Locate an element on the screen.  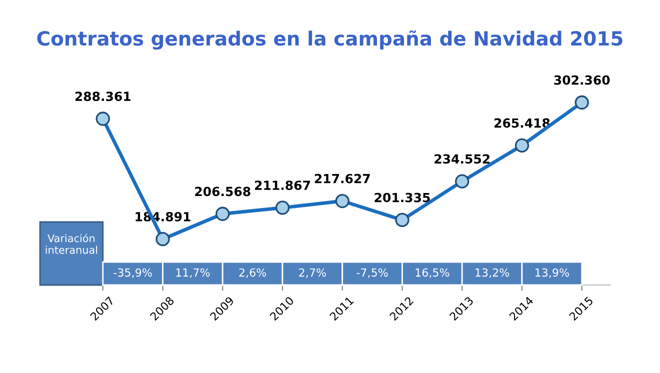
chart-title: Contratos generados en la campaña de Navidad 2015 is located at coordinates (329, 40).